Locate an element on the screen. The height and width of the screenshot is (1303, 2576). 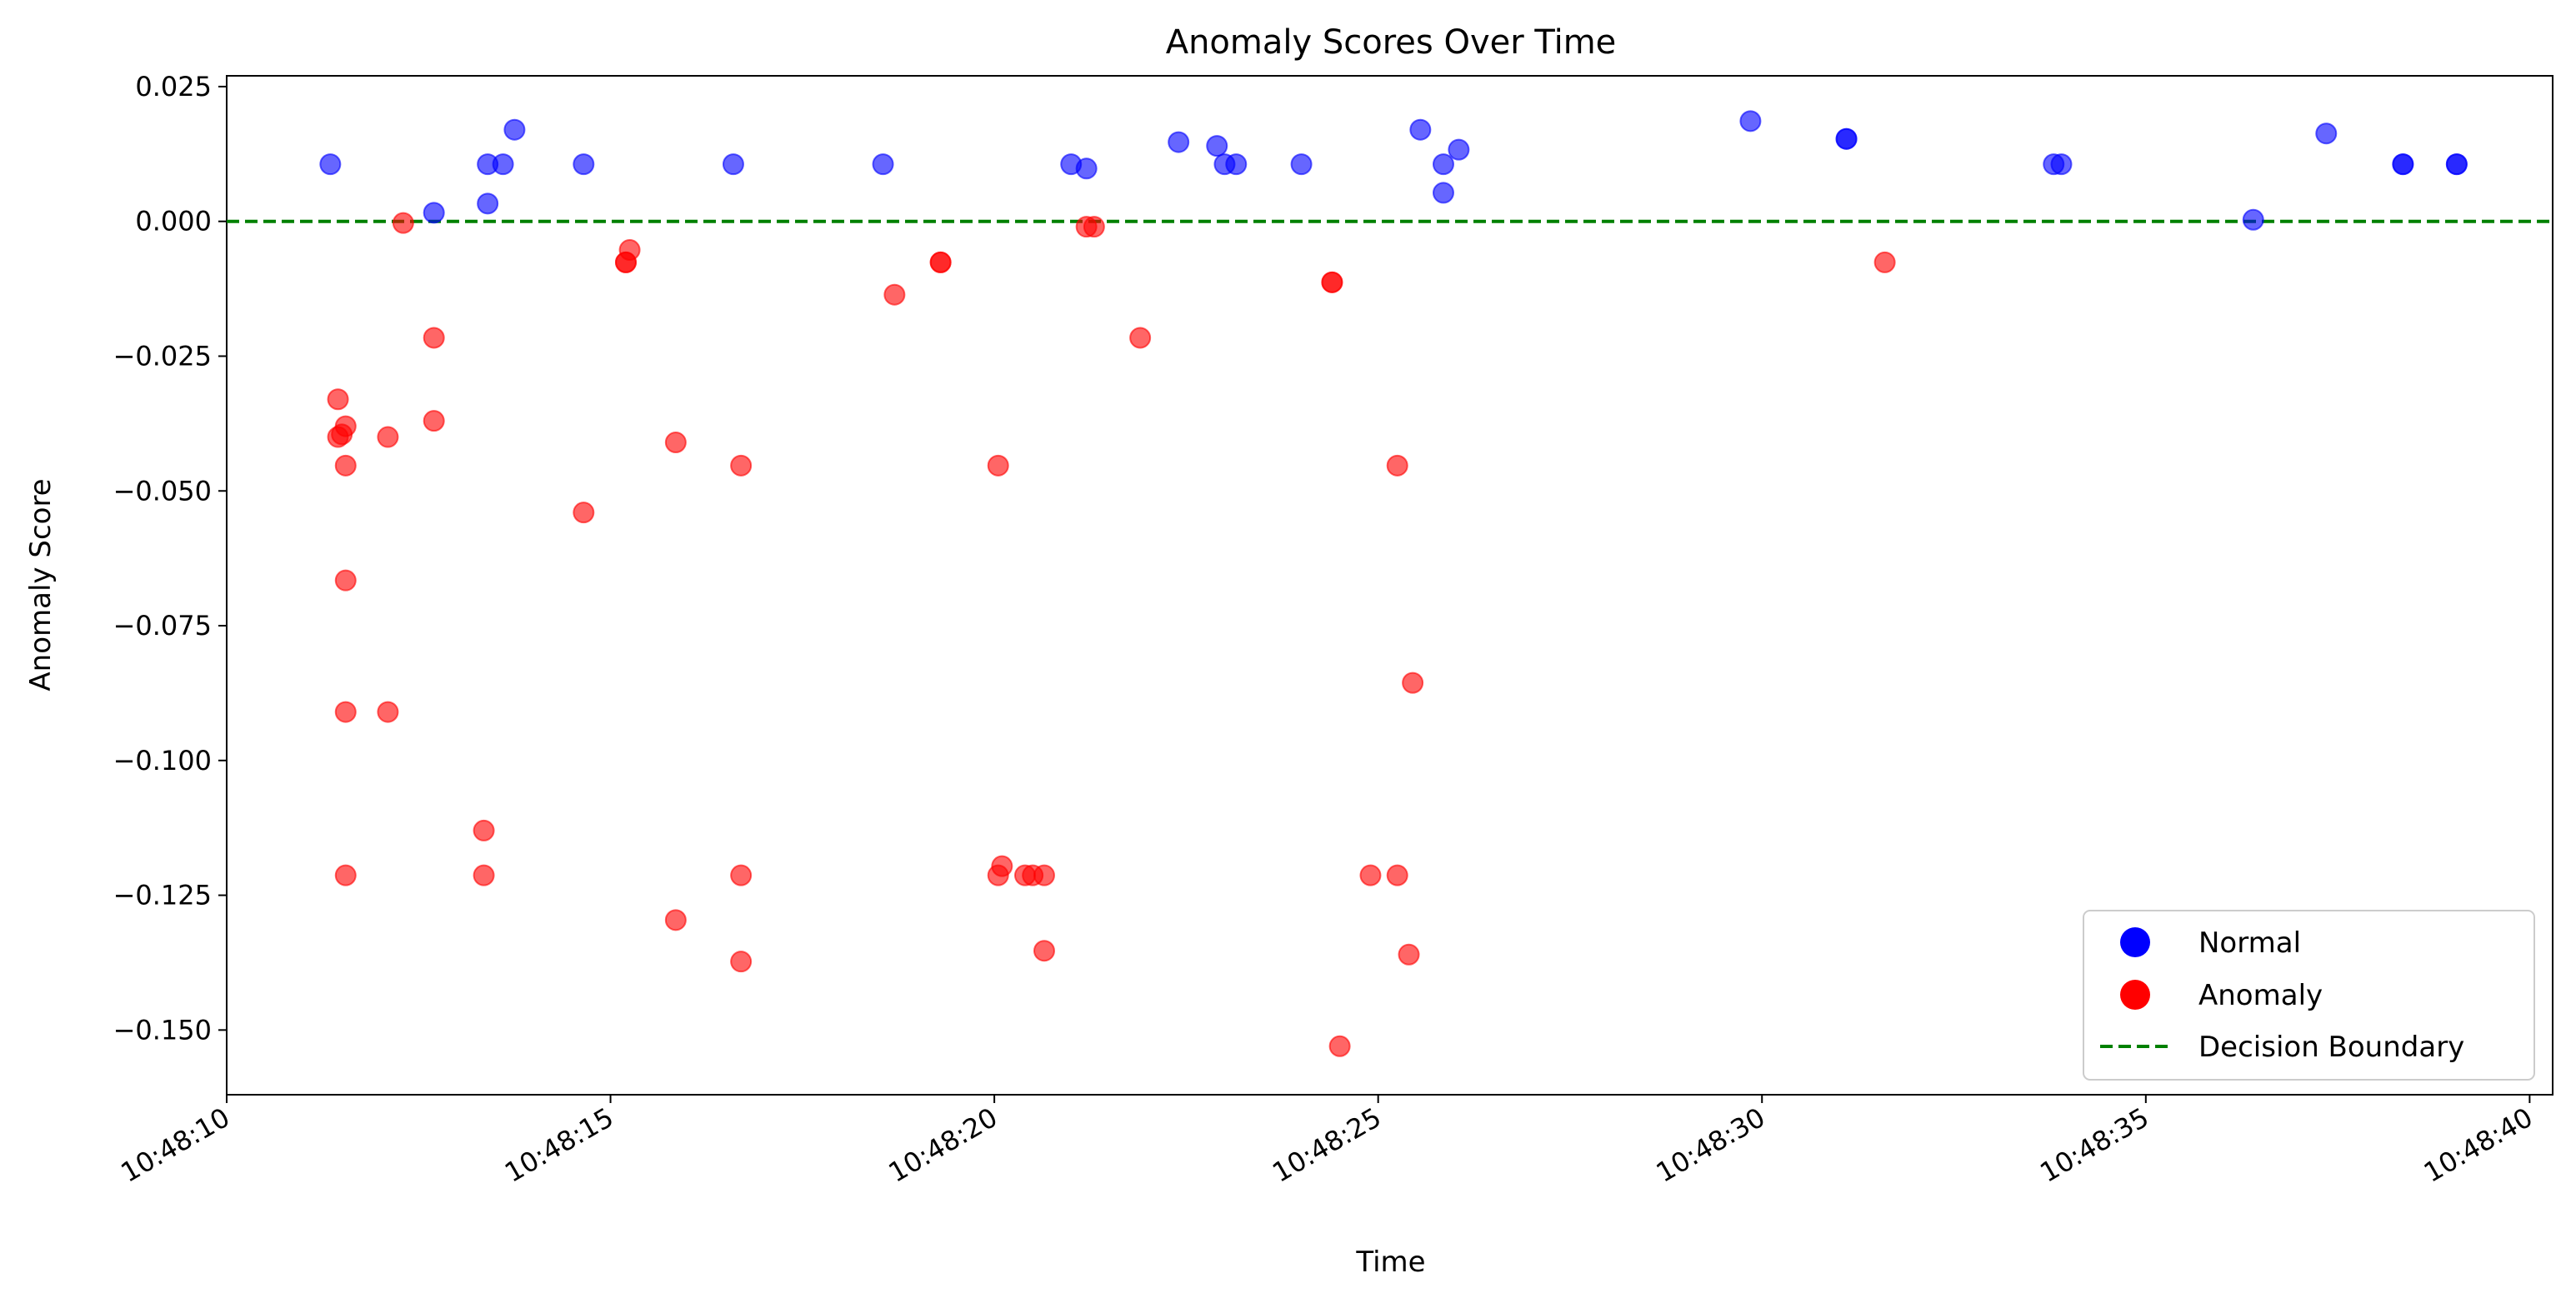
y-tick-label: 0.000 is located at coordinates (173, 222).